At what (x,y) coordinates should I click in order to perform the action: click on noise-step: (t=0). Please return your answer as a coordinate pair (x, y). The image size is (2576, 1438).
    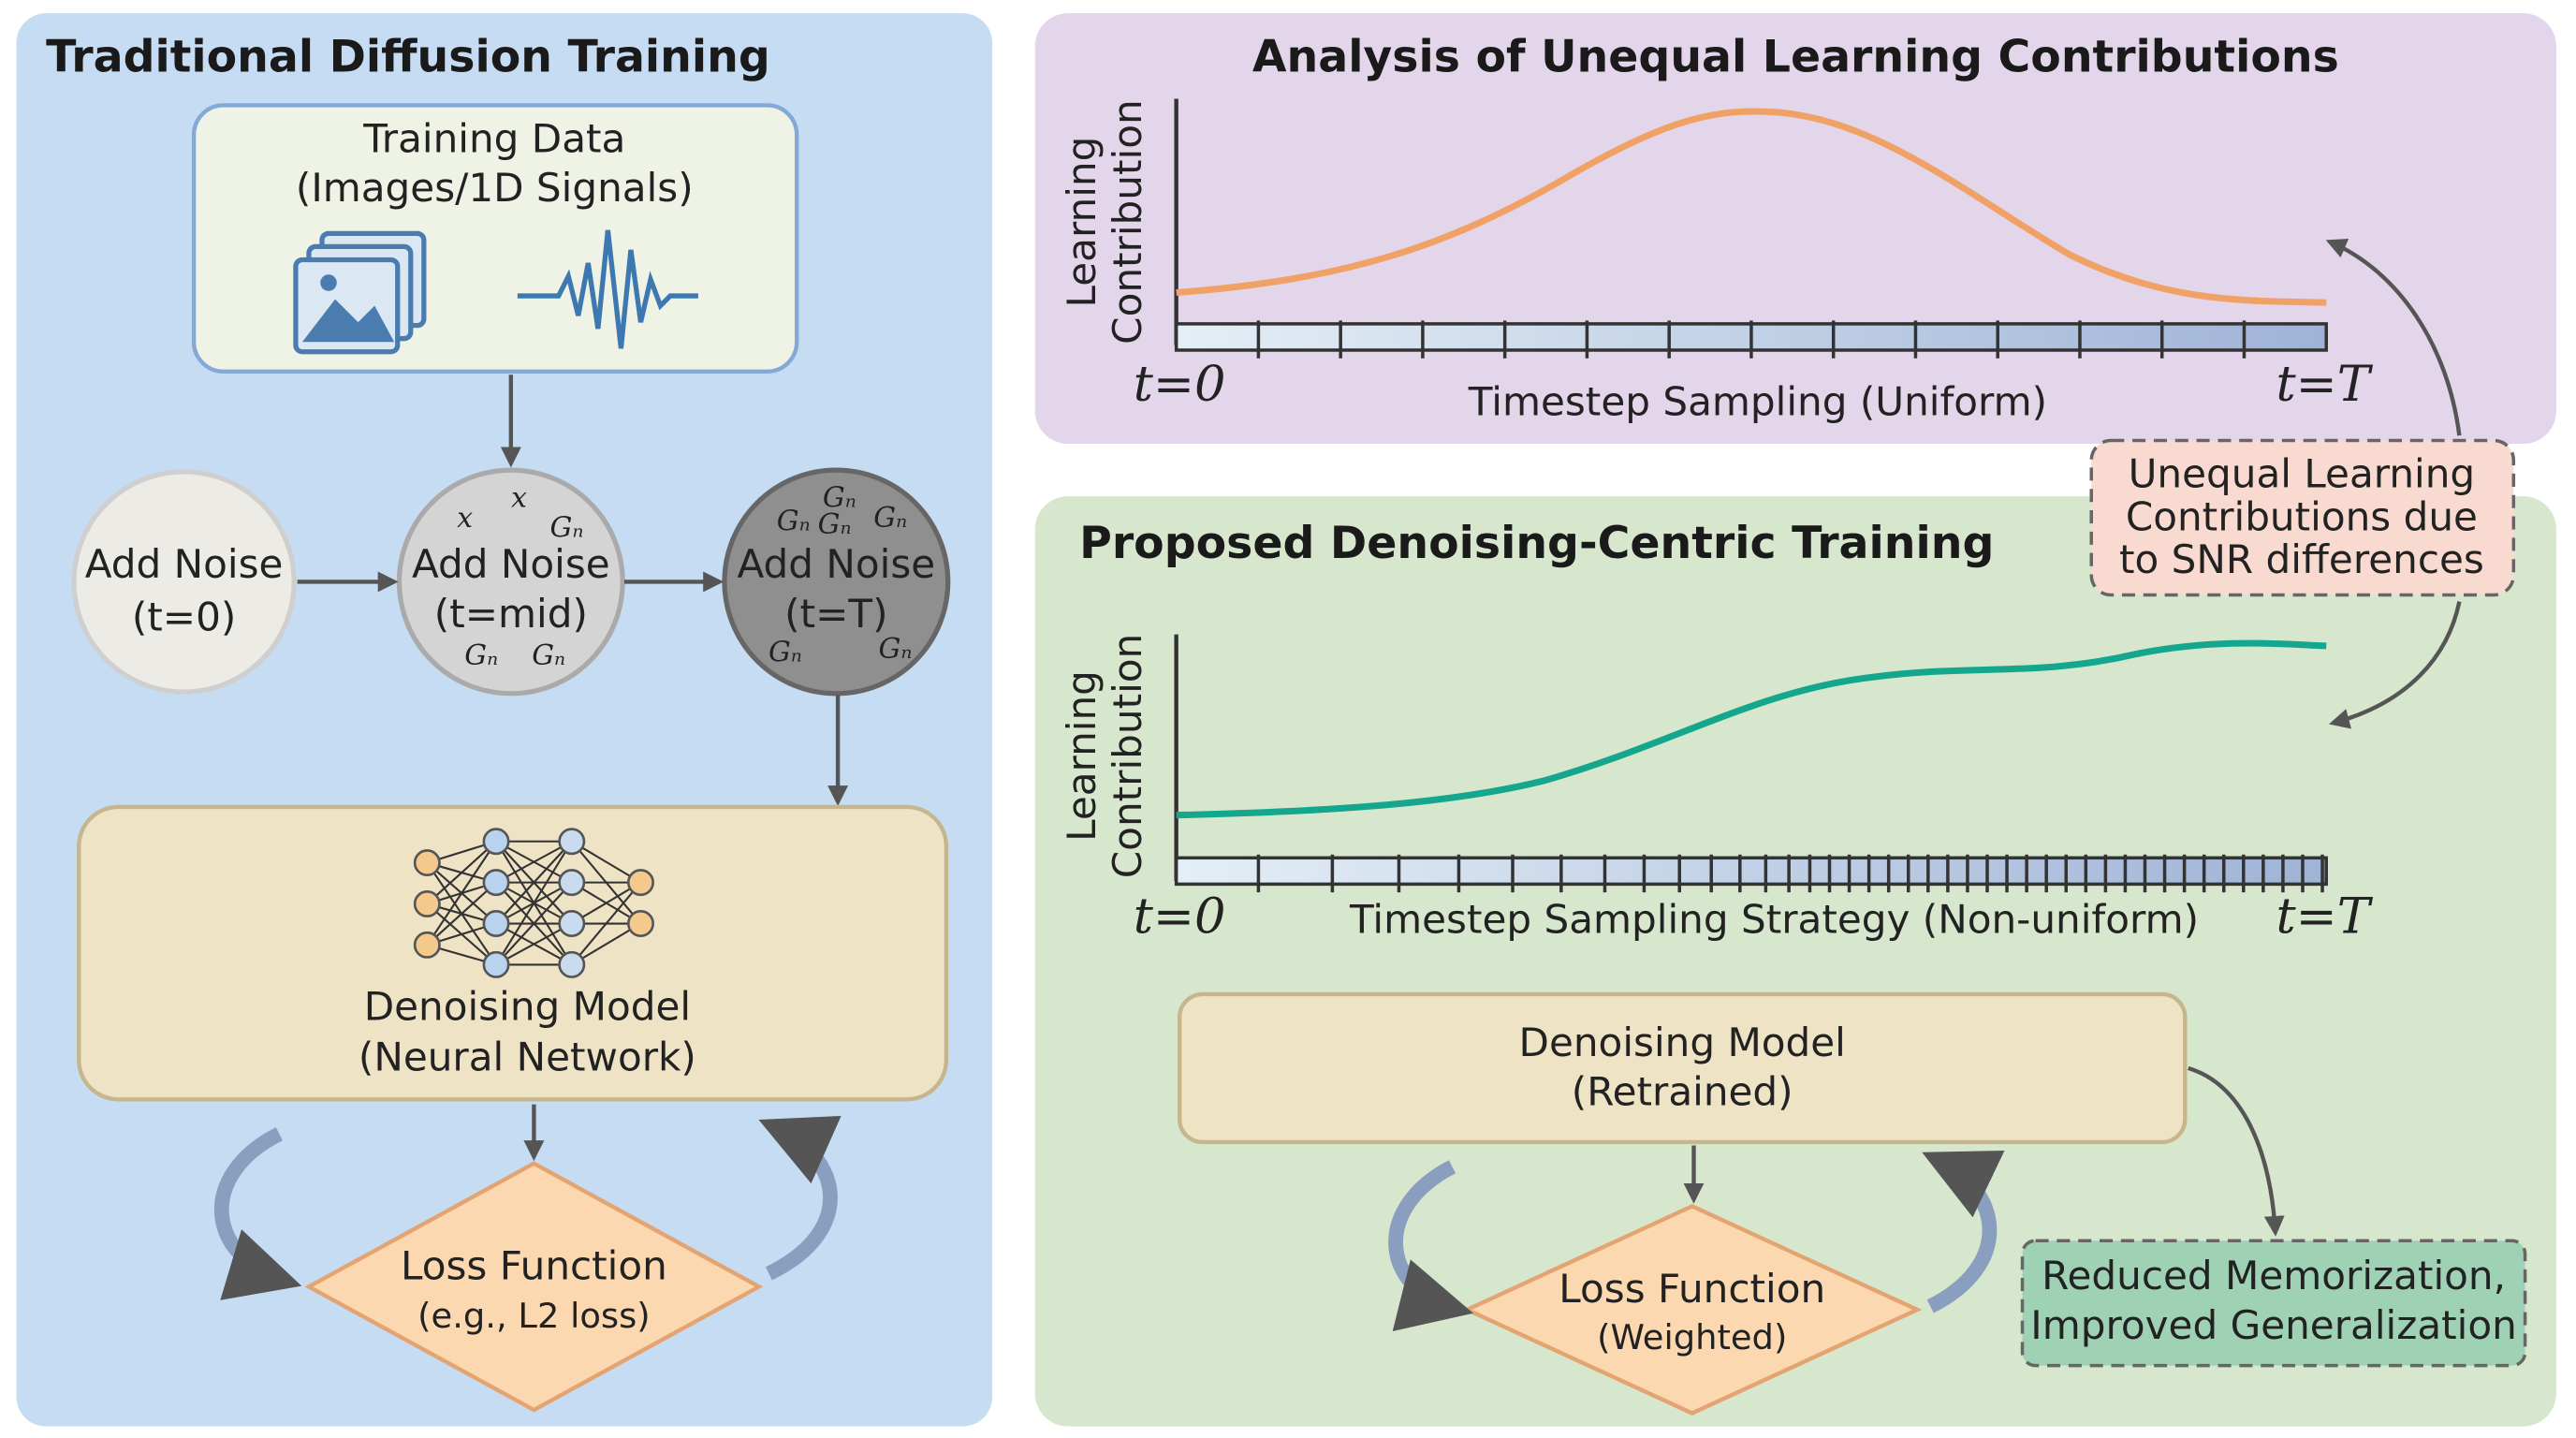
    Looking at the image, I should click on (184, 616).